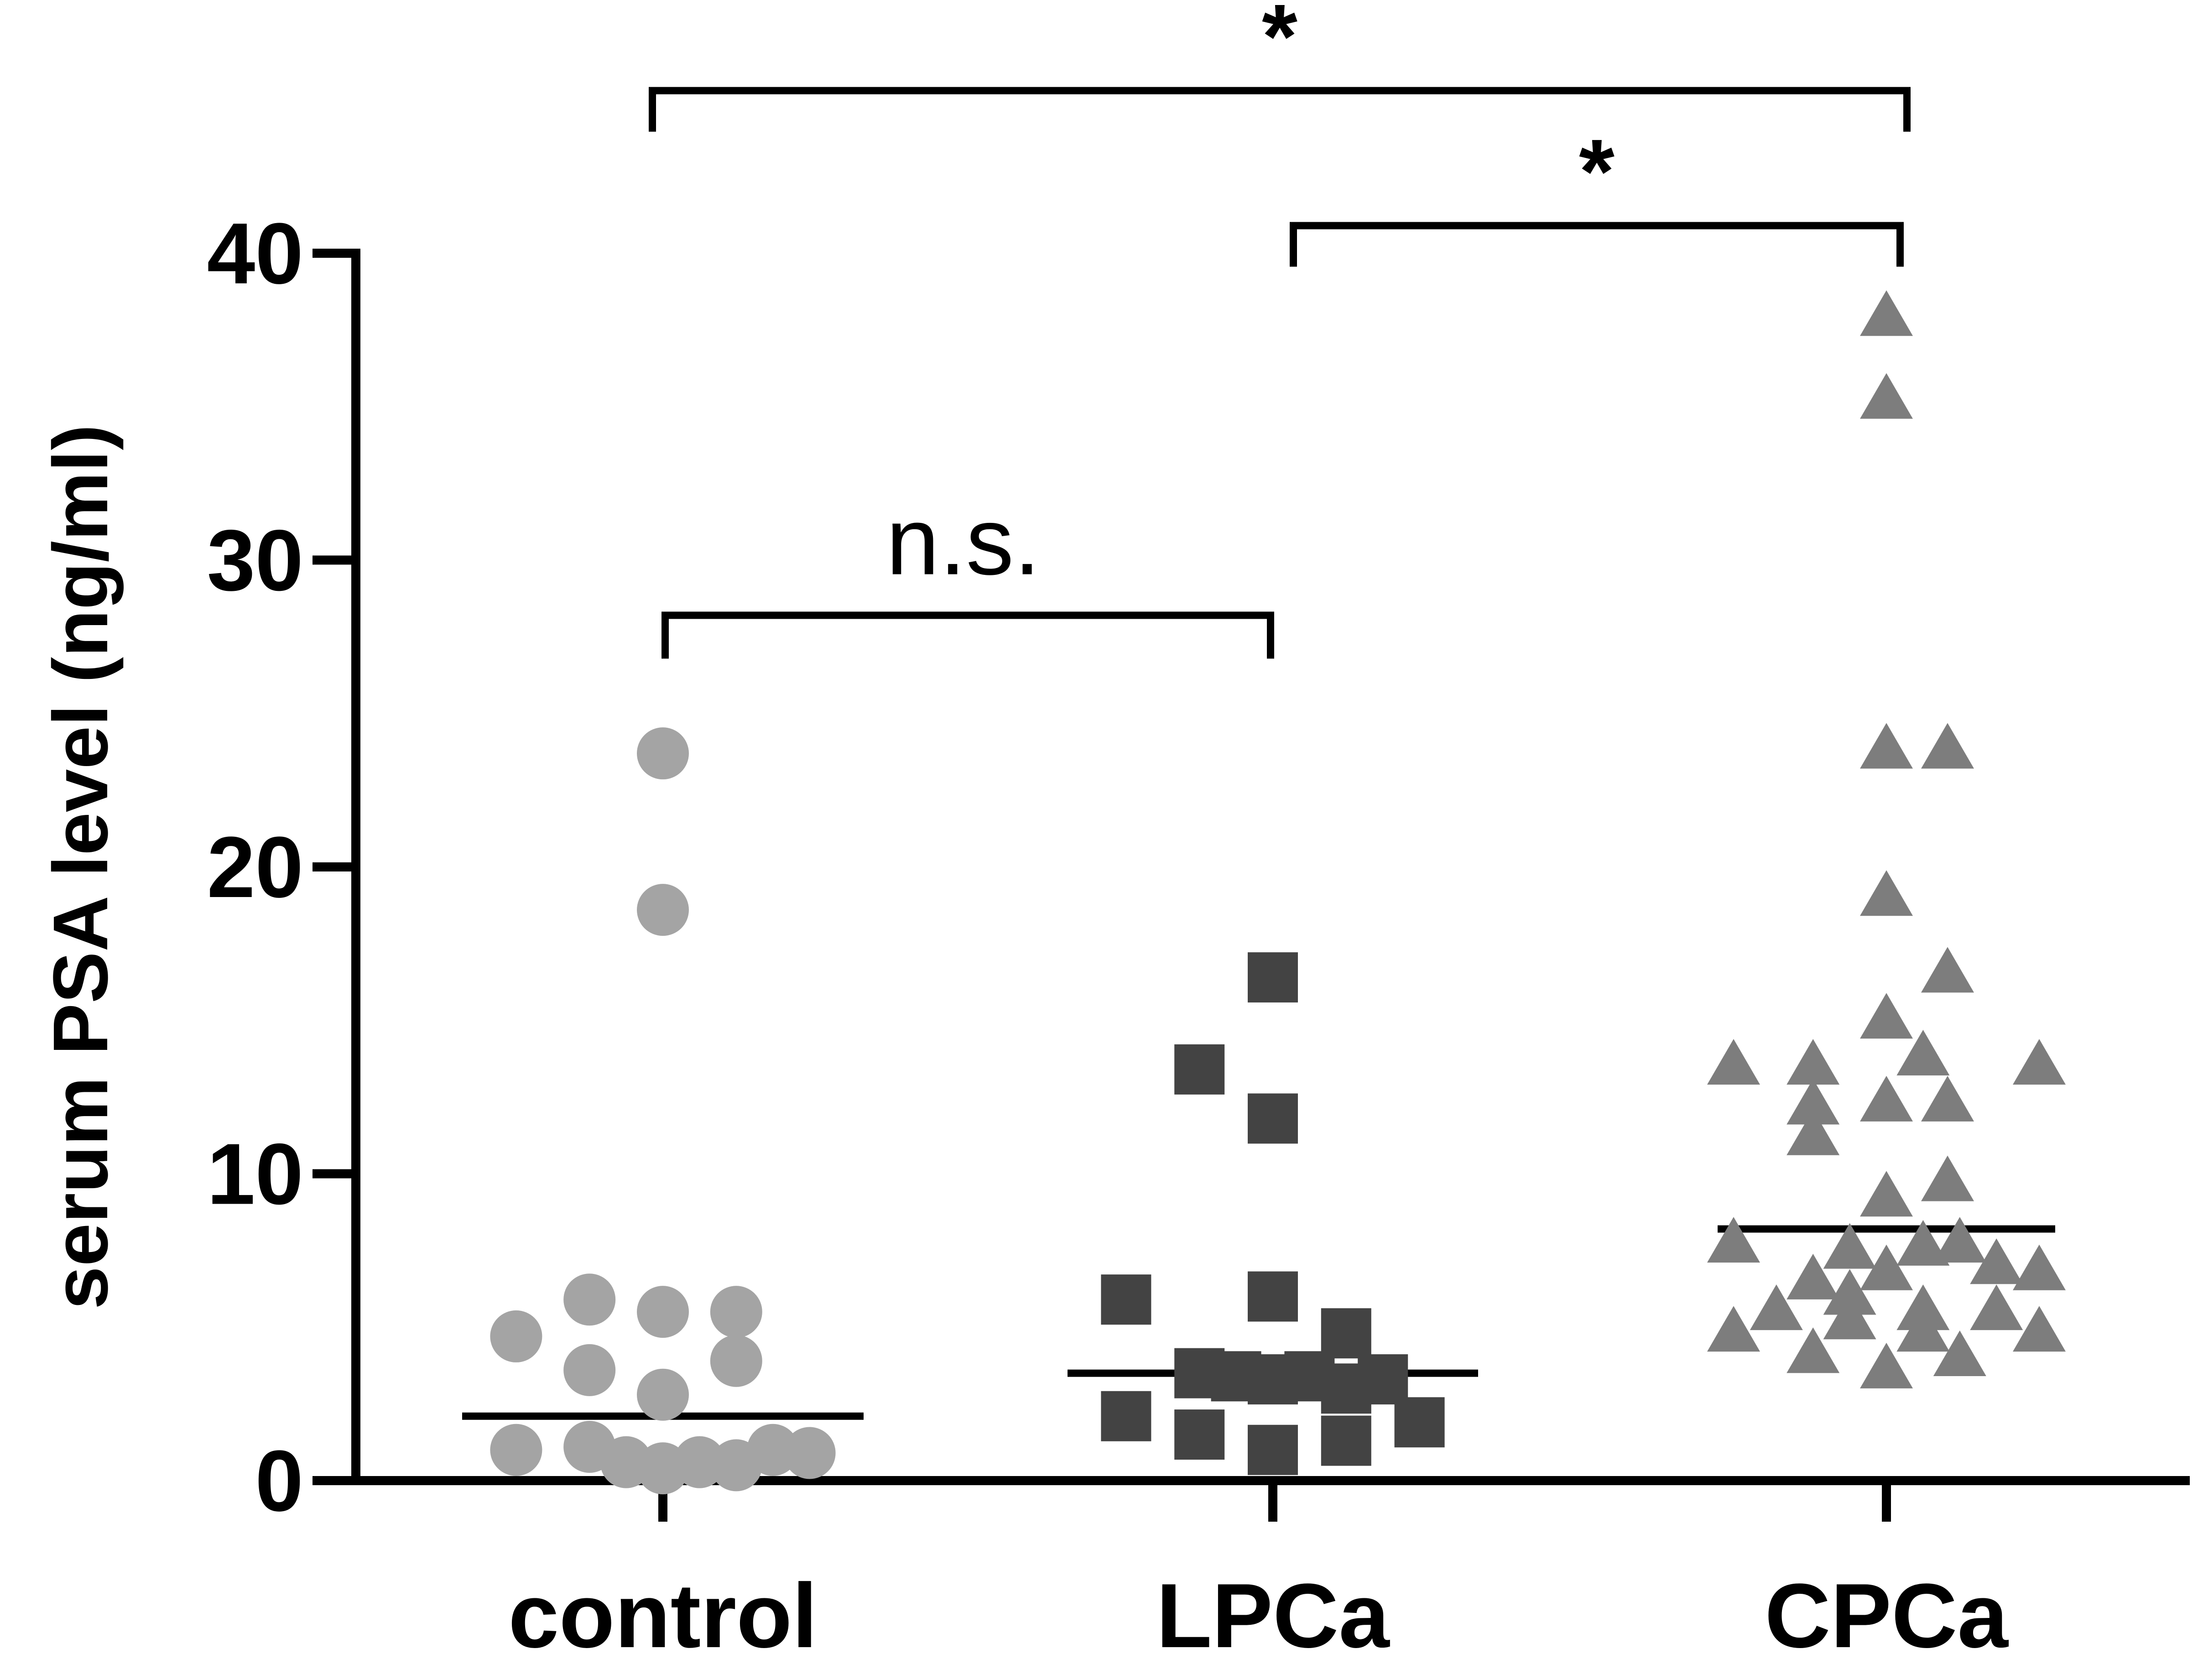 The height and width of the screenshot is (1680, 2198). I want to click on y-tick-label: 30, so click(255, 561).